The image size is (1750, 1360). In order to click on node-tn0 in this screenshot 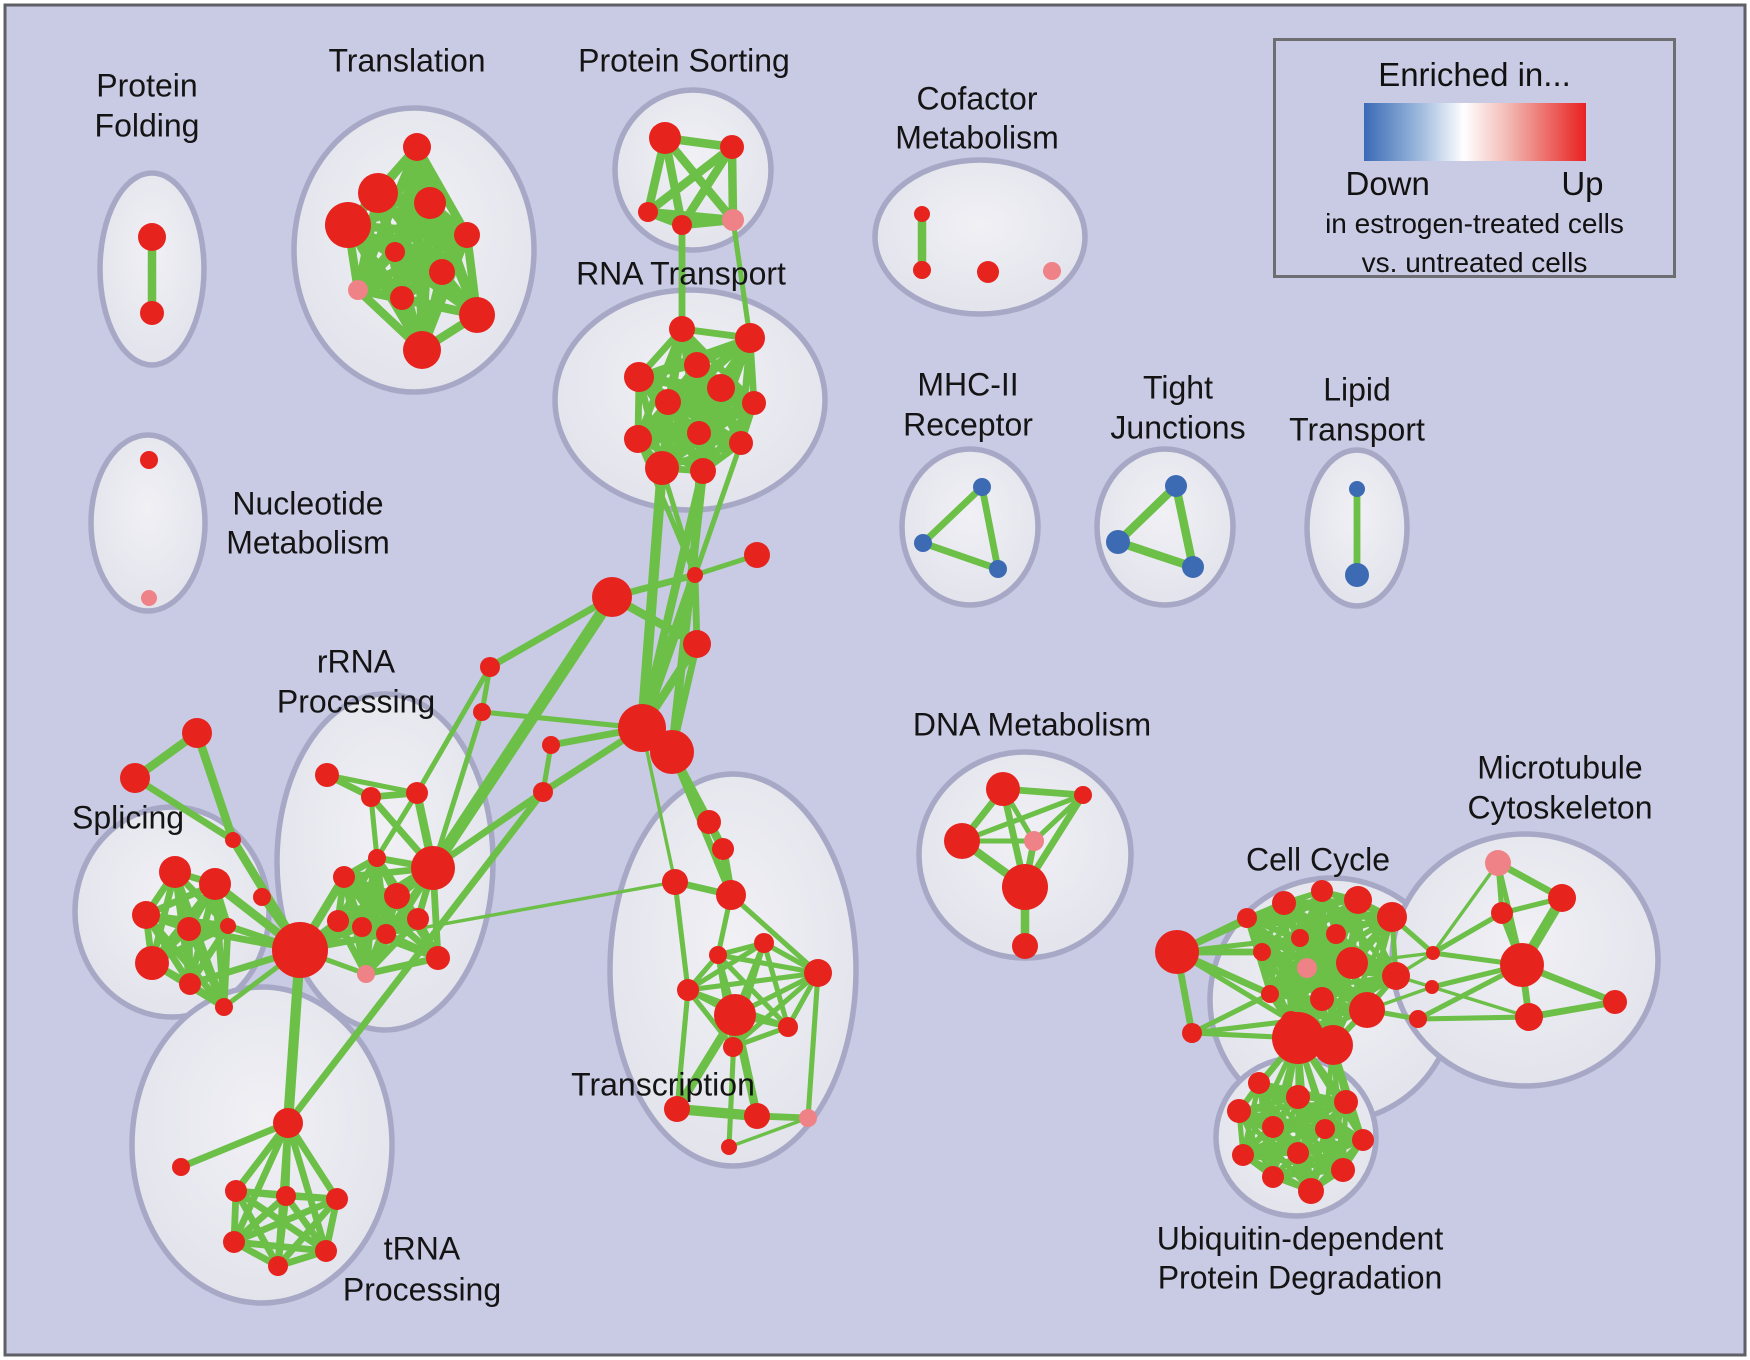, I will do `click(288, 1123)`.